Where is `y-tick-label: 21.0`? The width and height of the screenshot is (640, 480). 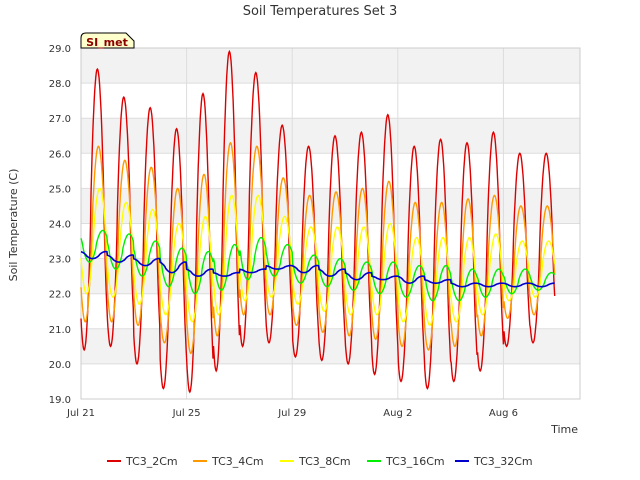 y-tick-label: 21.0 is located at coordinates (60, 330).